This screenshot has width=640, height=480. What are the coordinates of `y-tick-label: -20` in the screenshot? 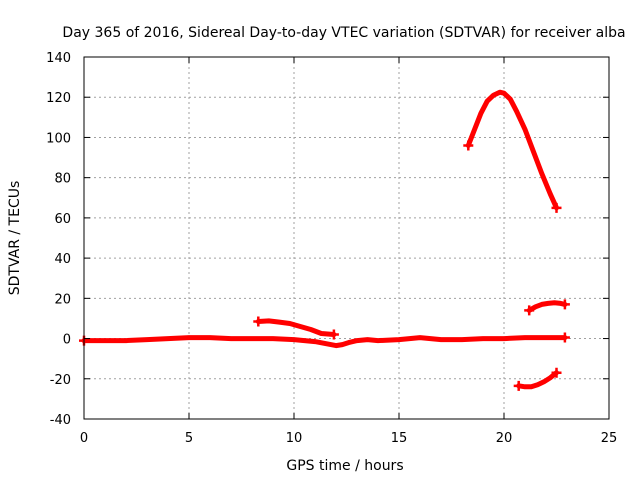 It's located at (60, 380).